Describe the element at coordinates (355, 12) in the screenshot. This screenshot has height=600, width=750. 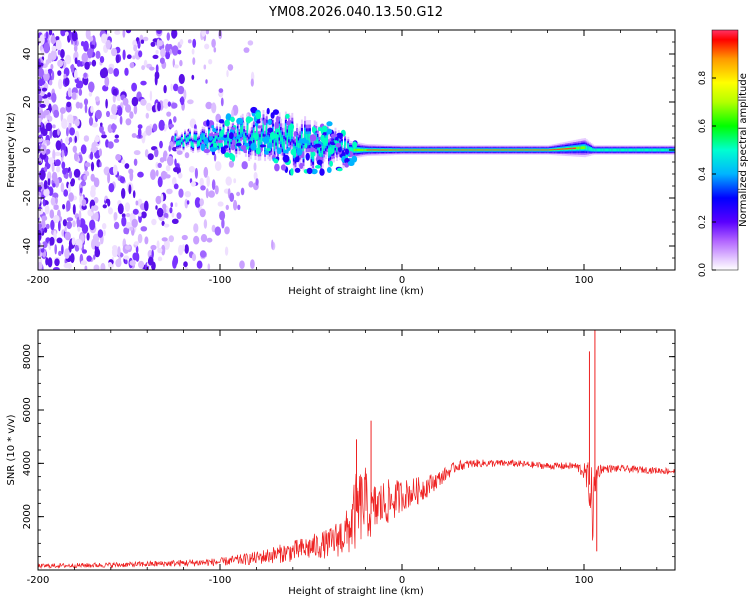
I see `figure-title: YM08.2026.040.13.50.G12` at that location.